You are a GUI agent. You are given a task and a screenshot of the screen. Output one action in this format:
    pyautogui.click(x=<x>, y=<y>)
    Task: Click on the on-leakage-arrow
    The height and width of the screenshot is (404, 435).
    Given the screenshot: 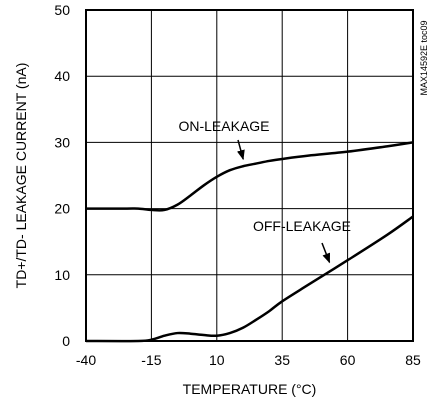 What is the action you would take?
    pyautogui.click(x=240, y=150)
    